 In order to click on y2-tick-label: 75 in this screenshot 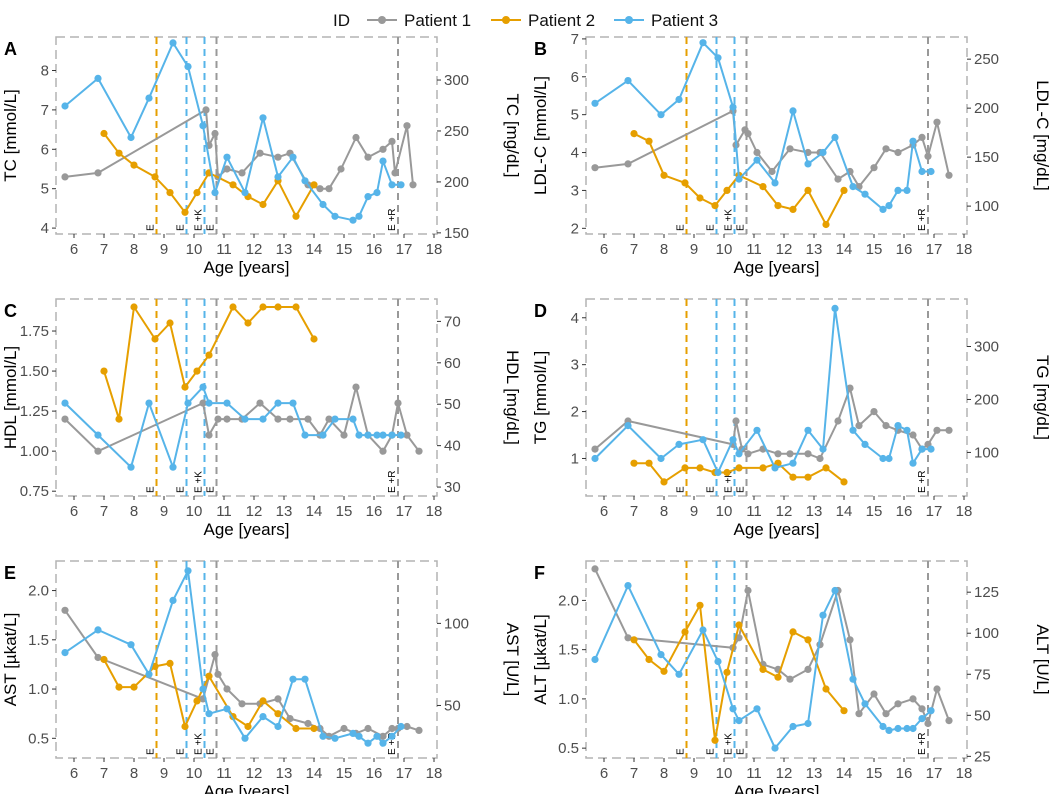, I will do `click(982, 674)`.